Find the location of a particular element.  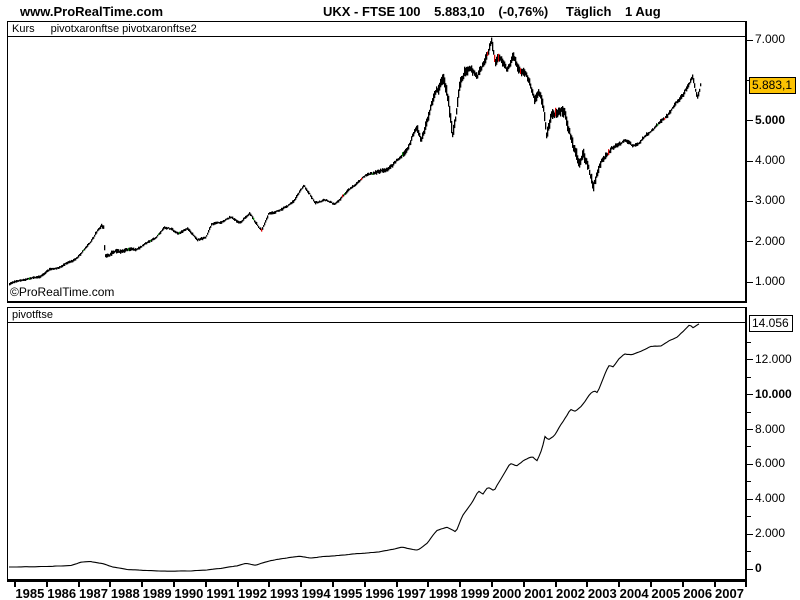

indicator-name-bottom: pivotftse is located at coordinates (32, 315).